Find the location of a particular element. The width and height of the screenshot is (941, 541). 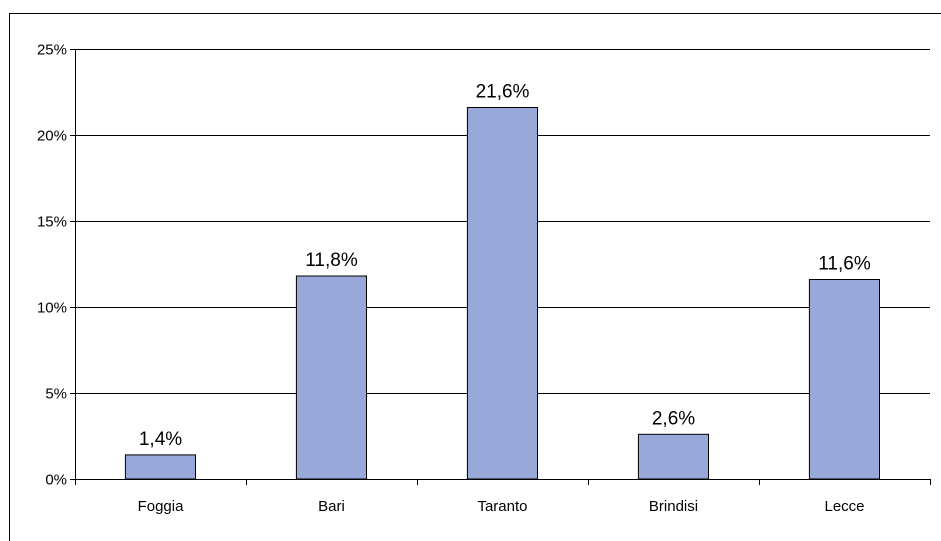

bar-taranto is located at coordinates (502, 293).